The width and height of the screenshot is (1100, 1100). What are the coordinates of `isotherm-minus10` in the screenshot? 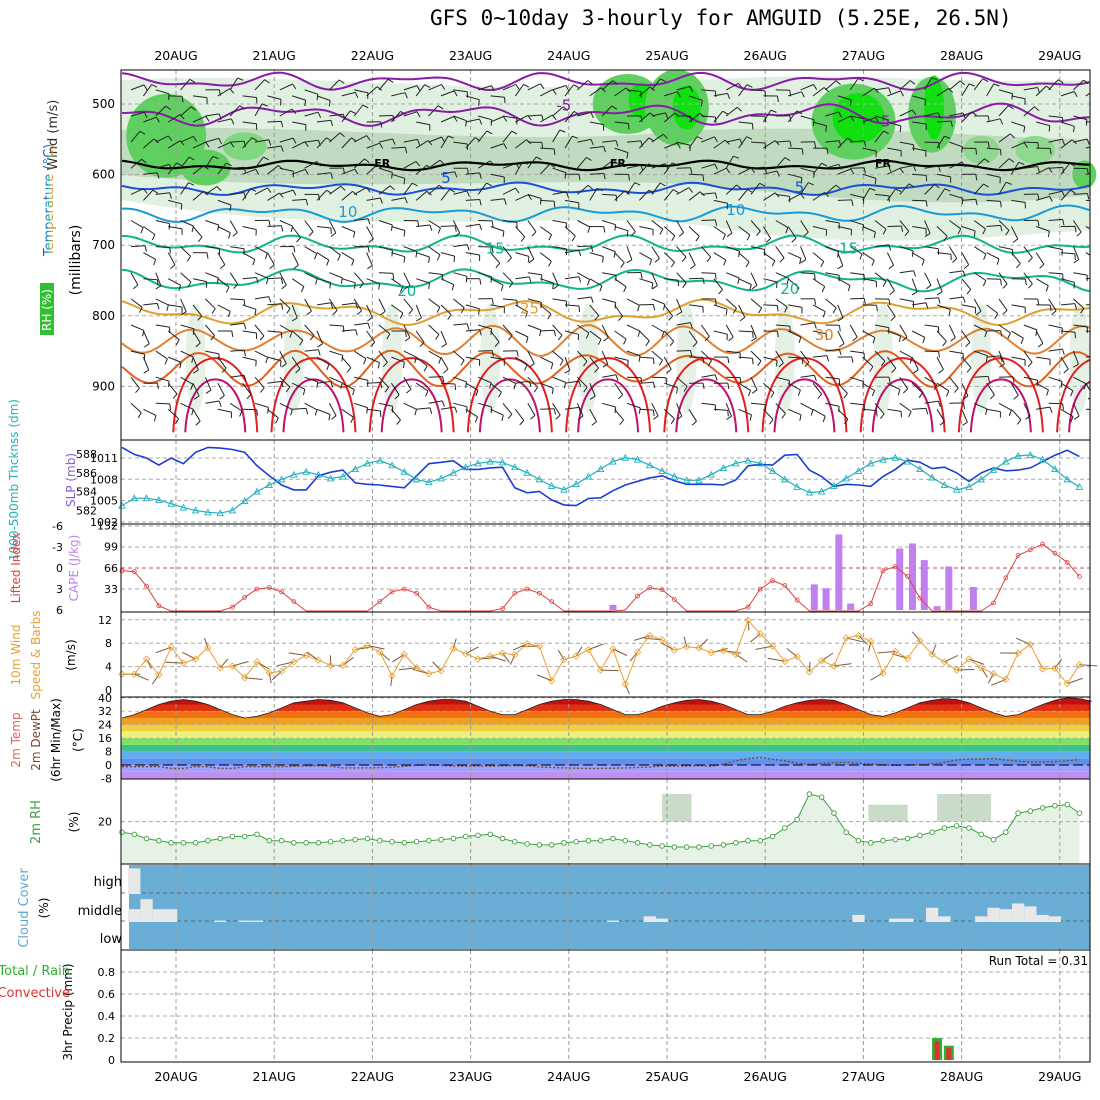 It's located at (605, 81).